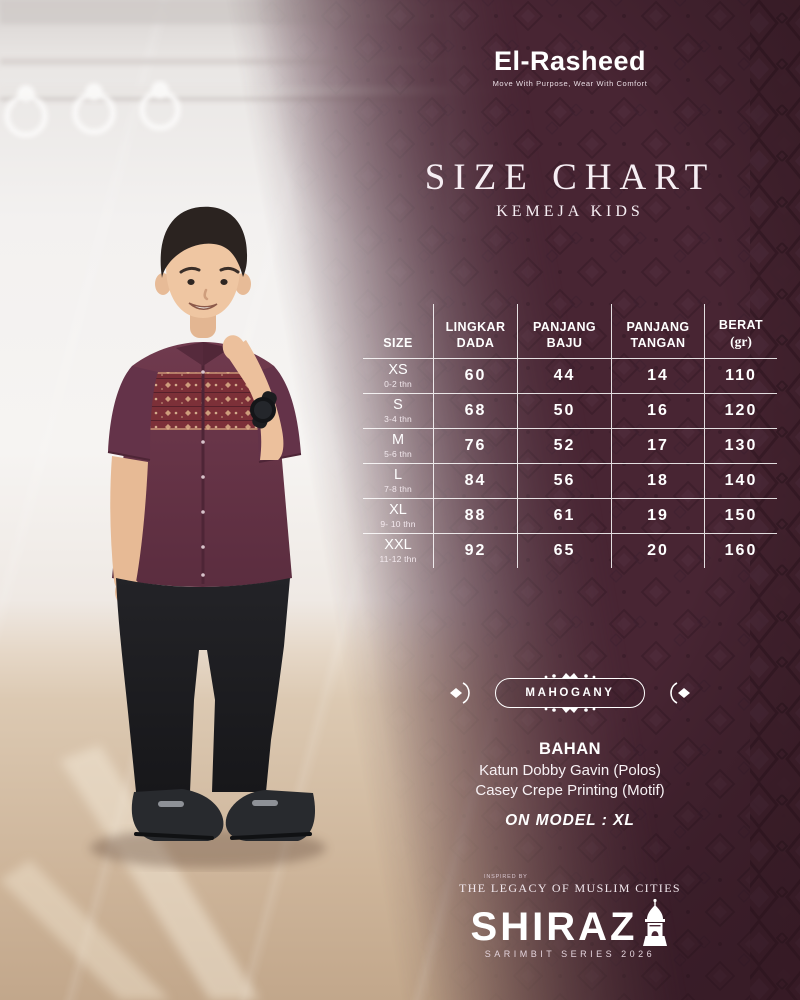 This screenshot has height=1000, width=800. I want to click on material-heading: BAHAN, so click(570, 749).